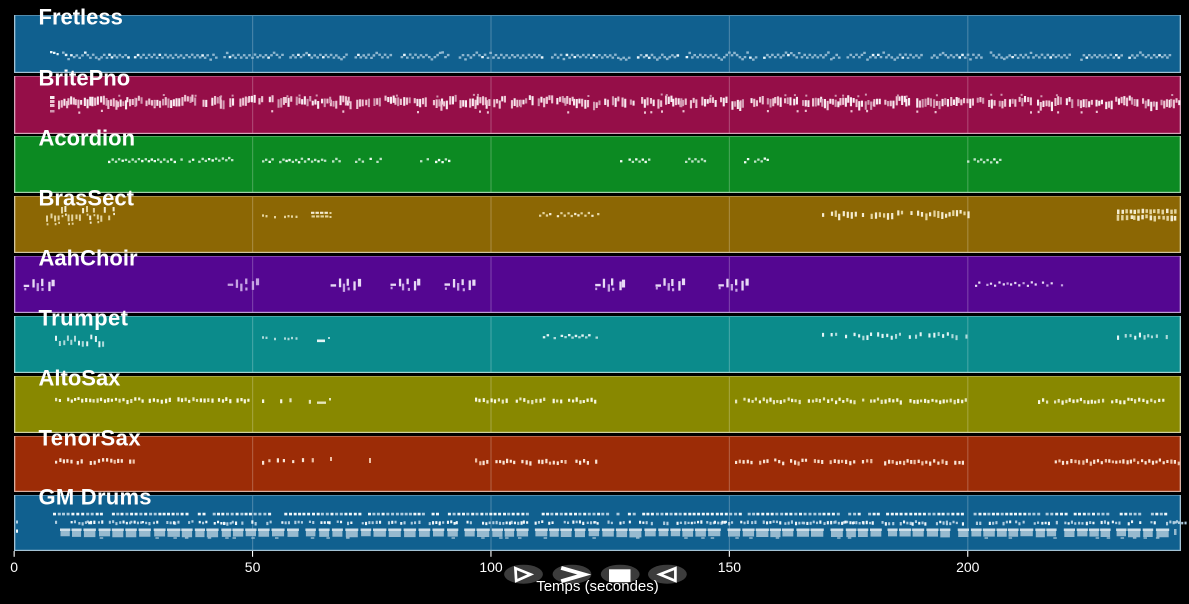 The height and width of the screenshot is (604, 1189). What do you see at coordinates (491, 567) in the screenshot?
I see `svg-text: 100` at bounding box center [491, 567].